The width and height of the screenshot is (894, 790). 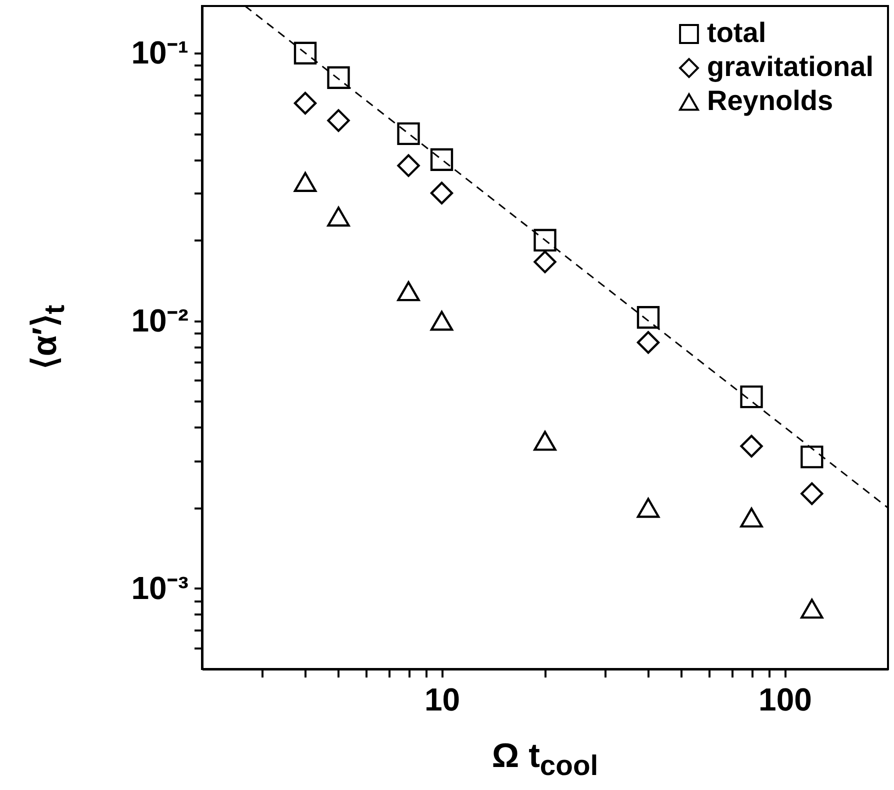 I want to click on y-tick-label: 10⁻¹, so click(x=159, y=52).